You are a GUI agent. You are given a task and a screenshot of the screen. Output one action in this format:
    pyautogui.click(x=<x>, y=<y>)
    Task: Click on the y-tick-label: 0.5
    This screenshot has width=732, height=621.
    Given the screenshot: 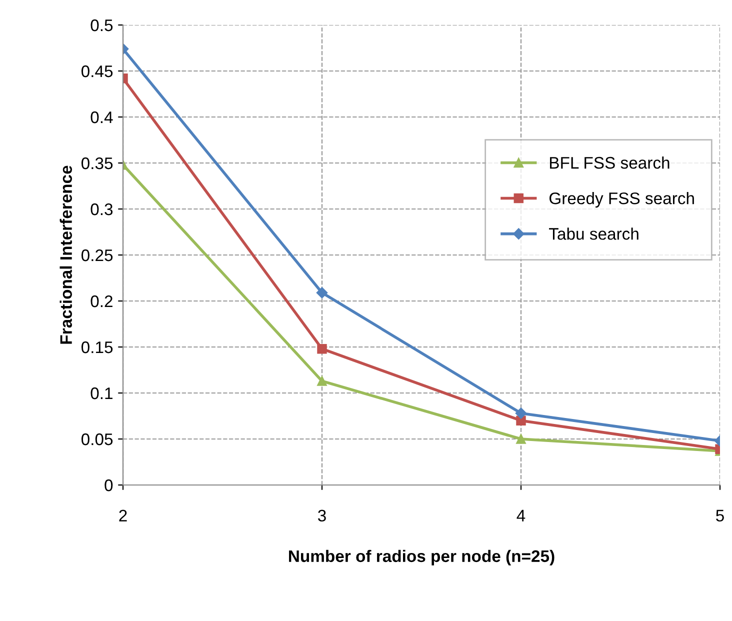 What is the action you would take?
    pyautogui.click(x=101, y=25)
    